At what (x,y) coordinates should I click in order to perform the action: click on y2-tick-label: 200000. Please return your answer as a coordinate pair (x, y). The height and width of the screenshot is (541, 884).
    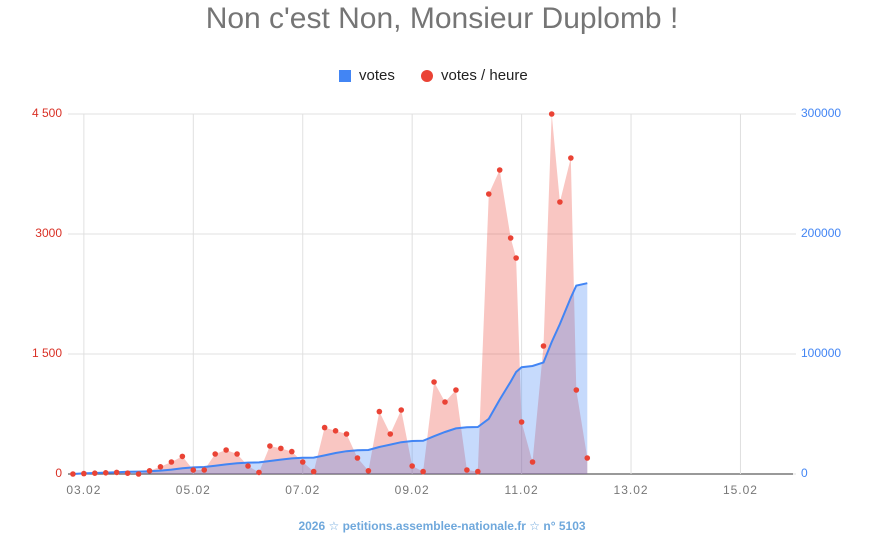
    Looking at the image, I should click on (821, 233).